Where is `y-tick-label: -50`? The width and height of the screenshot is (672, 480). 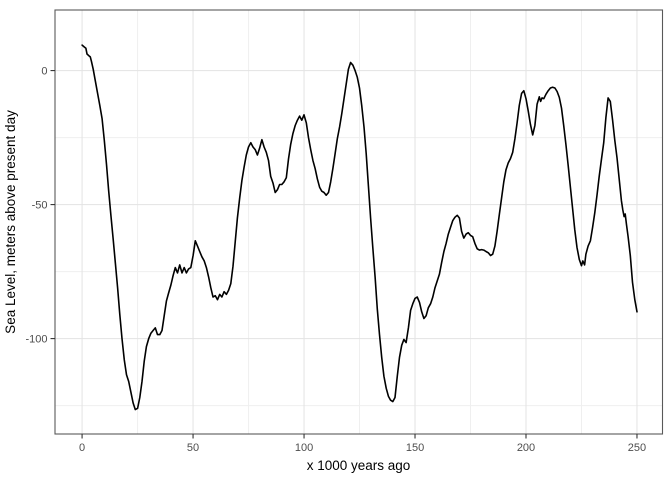
y-tick-label: -50 is located at coordinates (40, 205).